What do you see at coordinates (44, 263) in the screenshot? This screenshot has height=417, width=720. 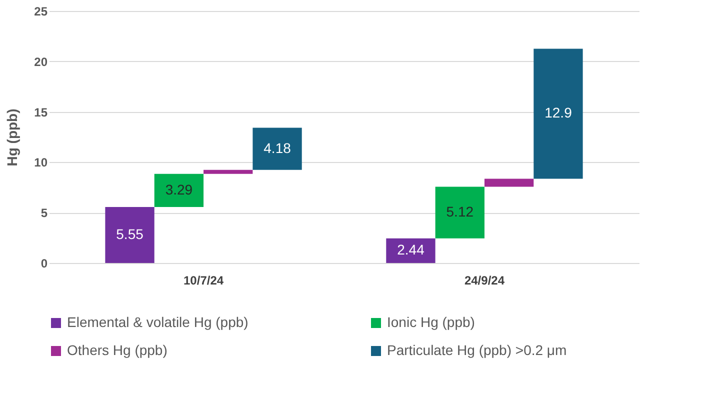 I see `y-tick-label: 0` at bounding box center [44, 263].